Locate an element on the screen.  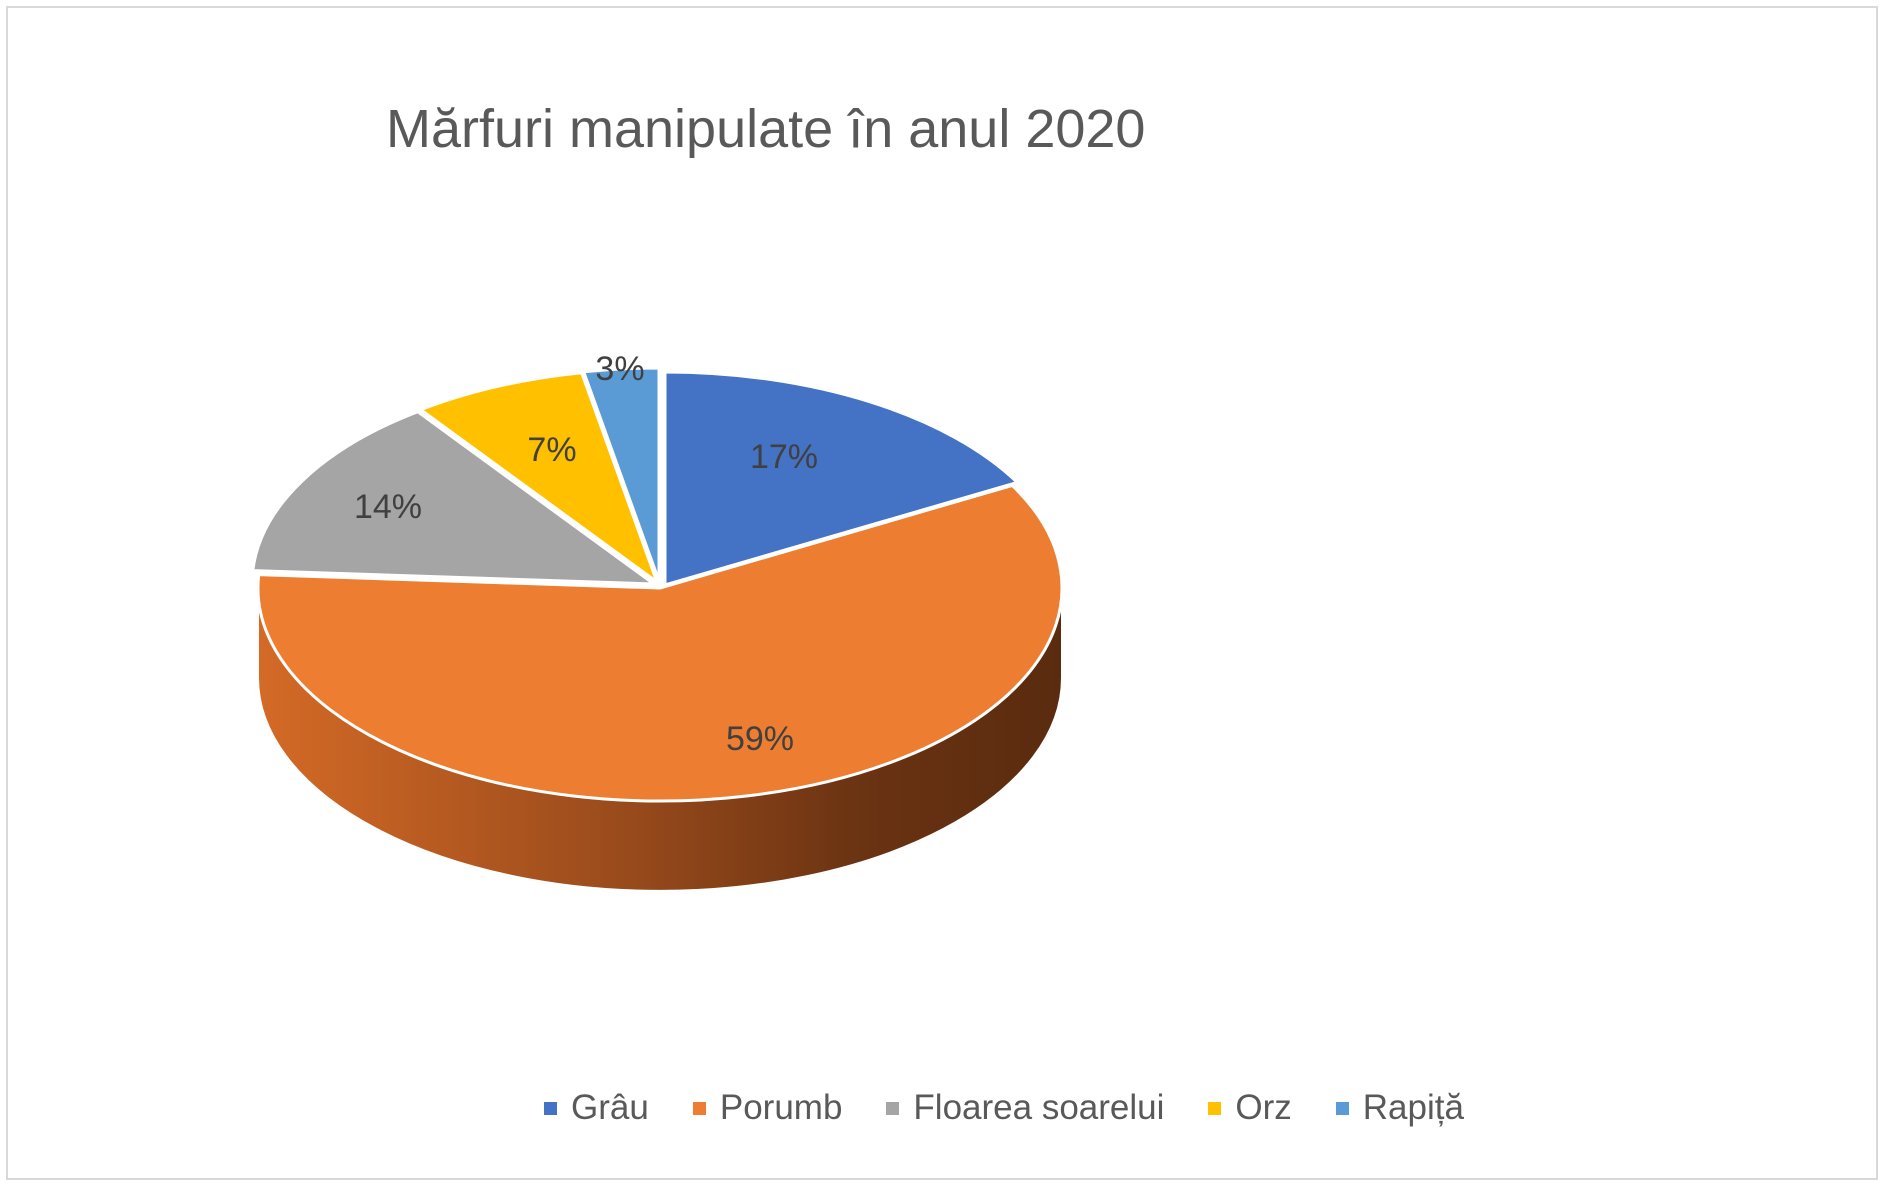
legend: Grâu Porumb Floarea soarelui Orz Rapiță is located at coordinates (944, 1108).